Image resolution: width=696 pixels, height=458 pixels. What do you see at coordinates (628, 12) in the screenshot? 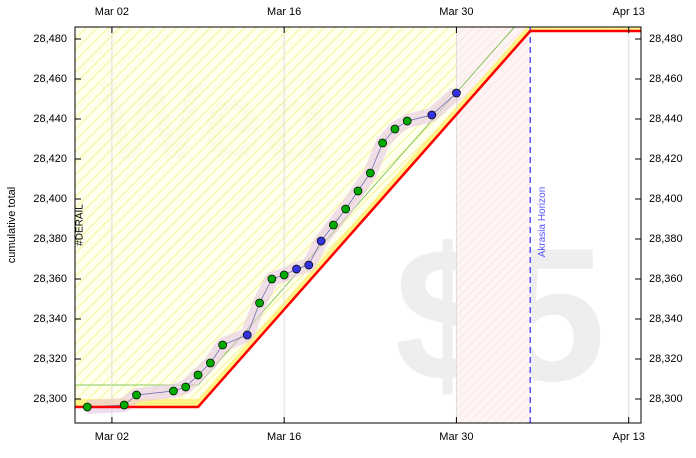
I see `x-tick-label-top: Apr 13` at bounding box center [628, 12].